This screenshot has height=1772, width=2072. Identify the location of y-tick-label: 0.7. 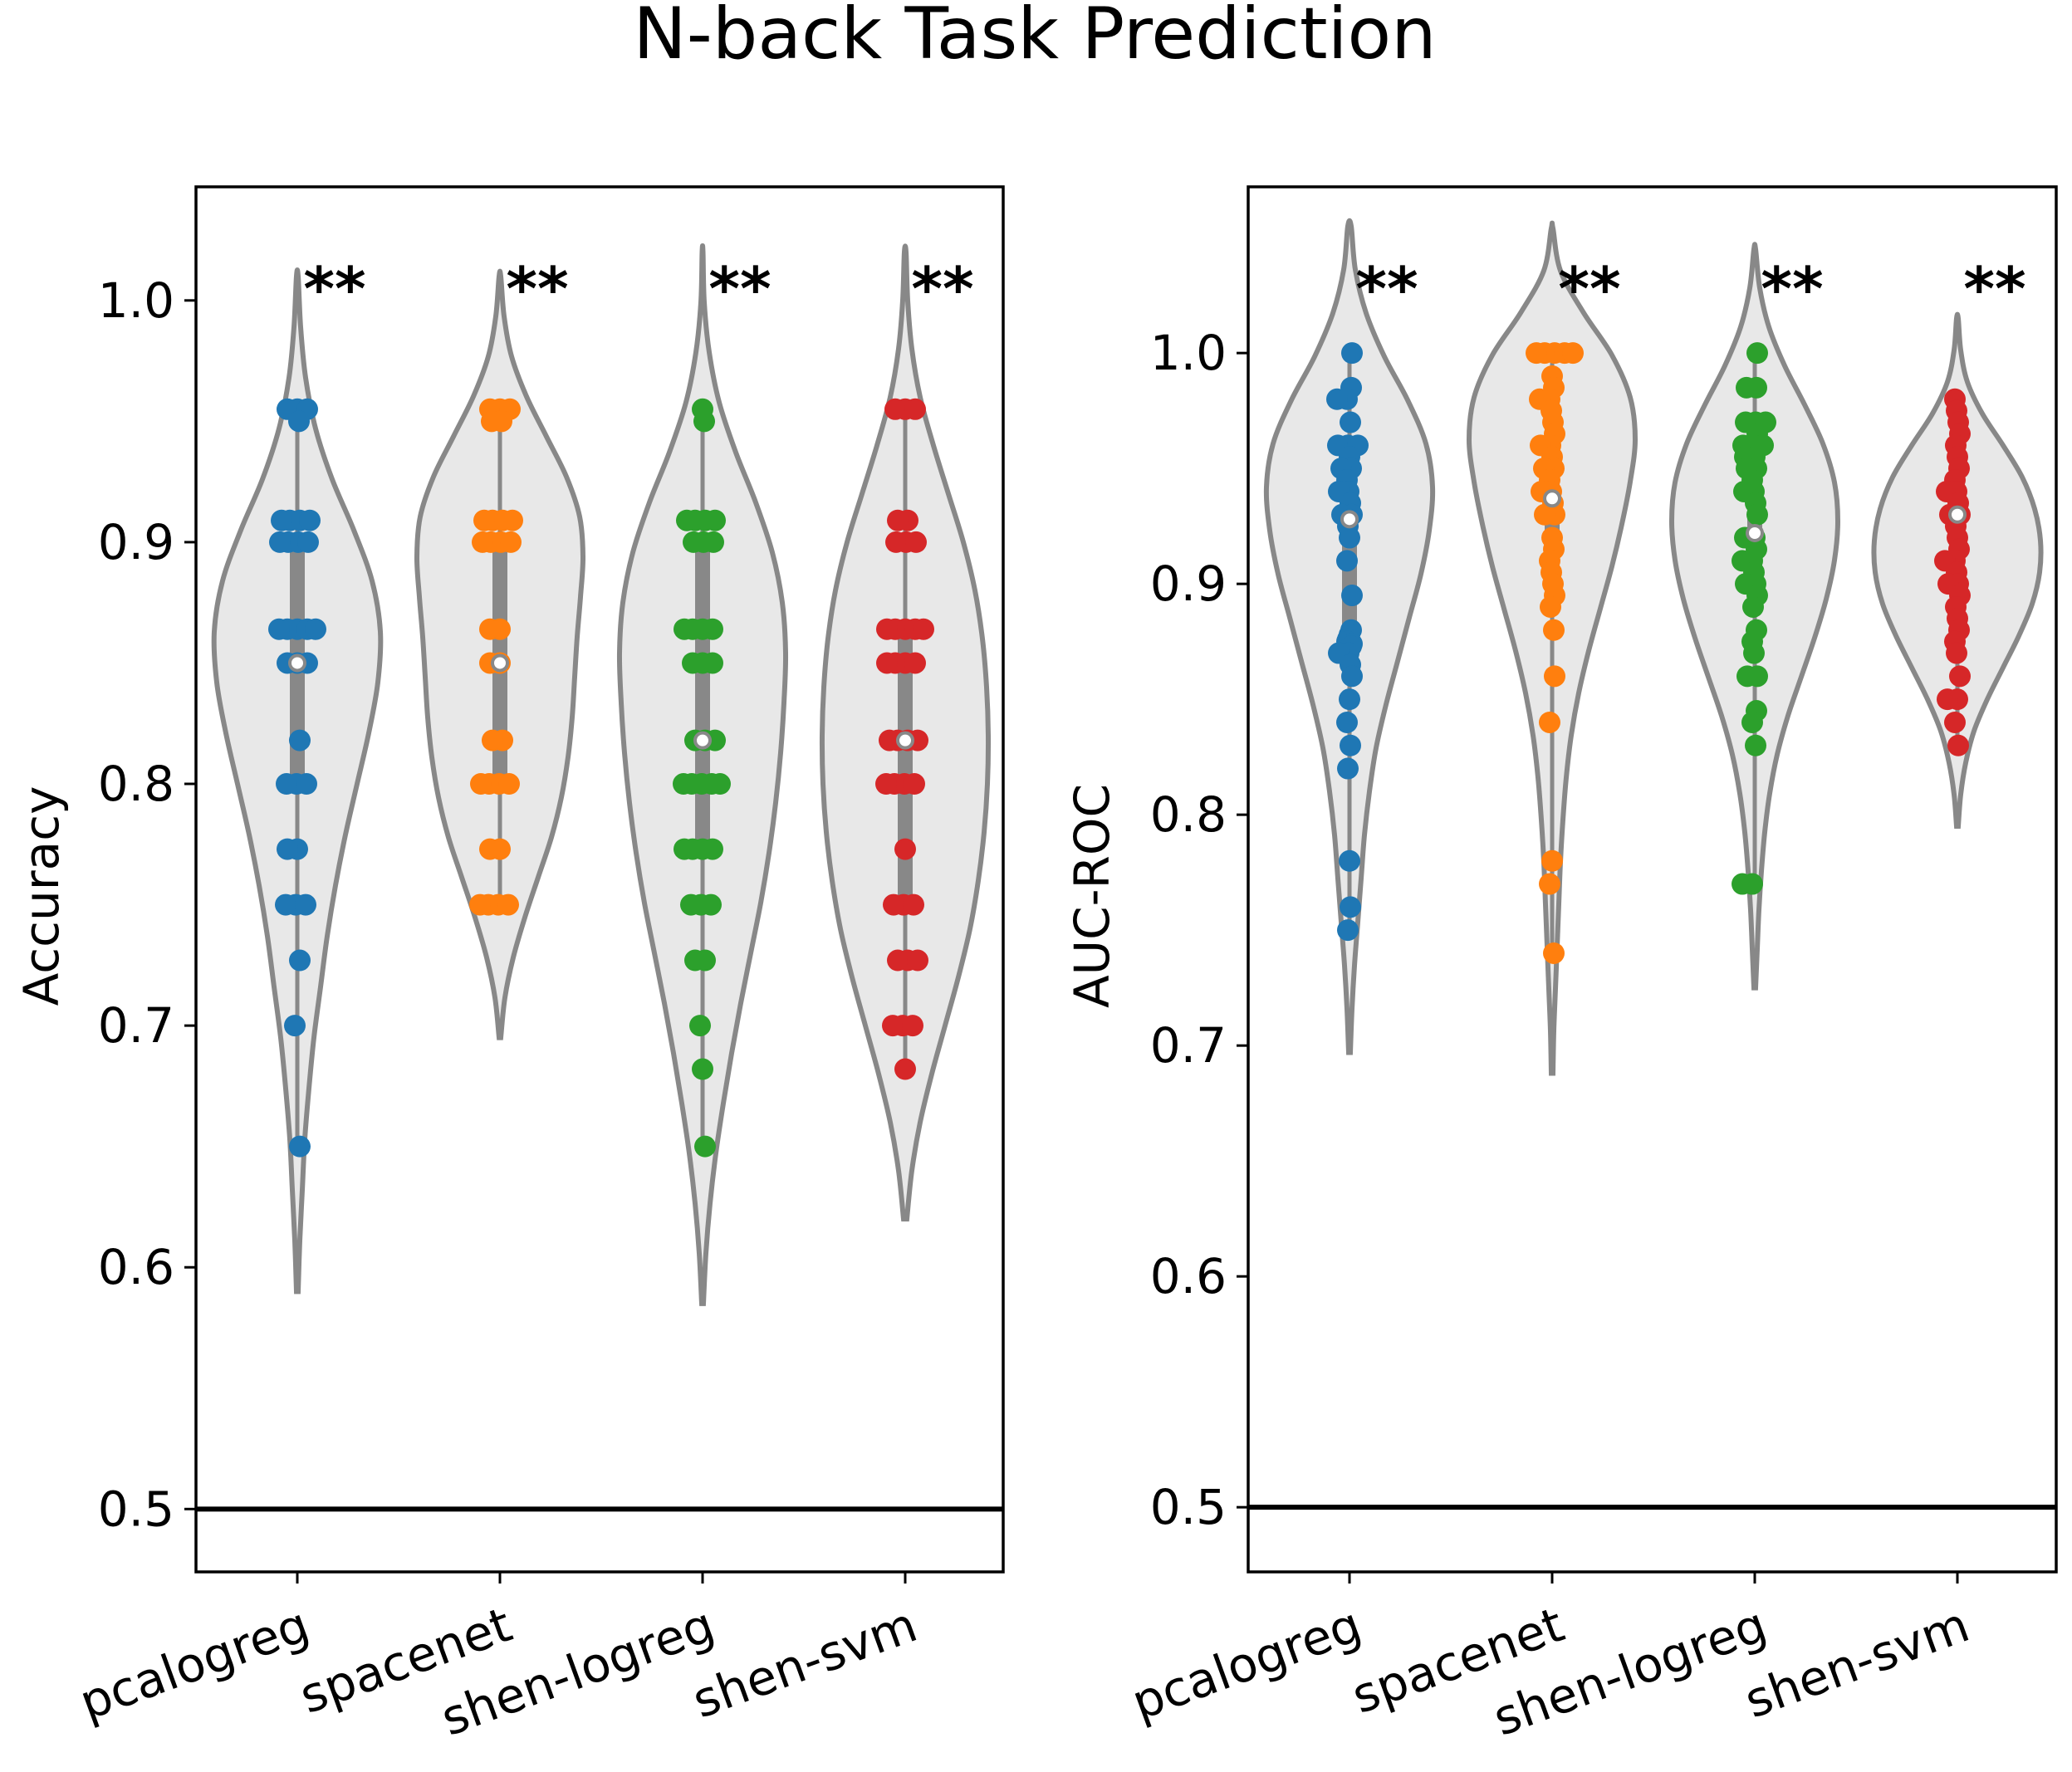
(1188, 1045).